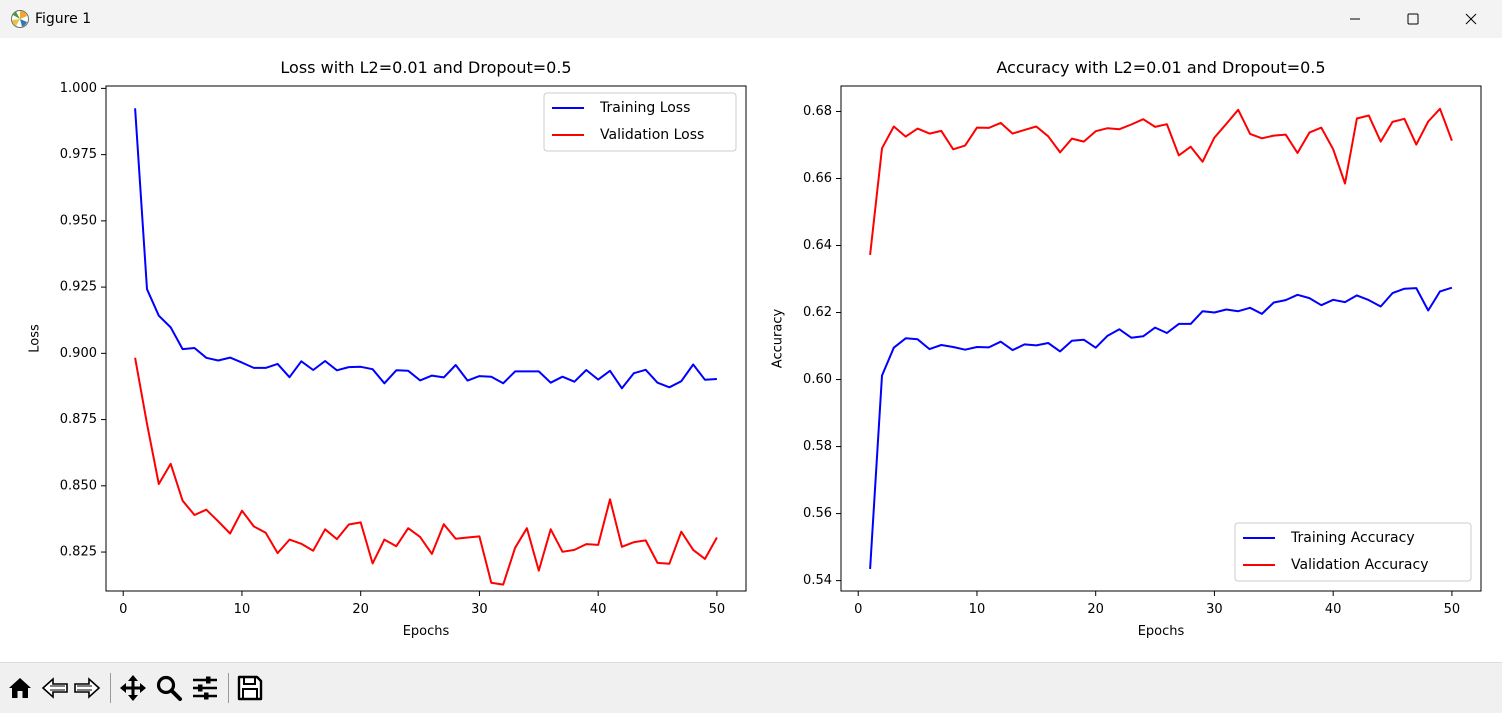  I want to click on chart-title: Accuracy with L2=0.01 and Dropout=0.5, so click(1160, 67).